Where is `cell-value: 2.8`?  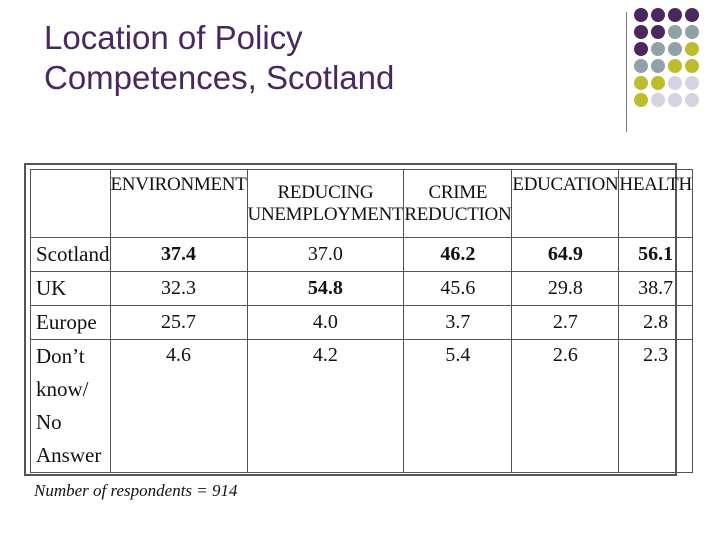 cell-value: 2.8 is located at coordinates (655, 322).